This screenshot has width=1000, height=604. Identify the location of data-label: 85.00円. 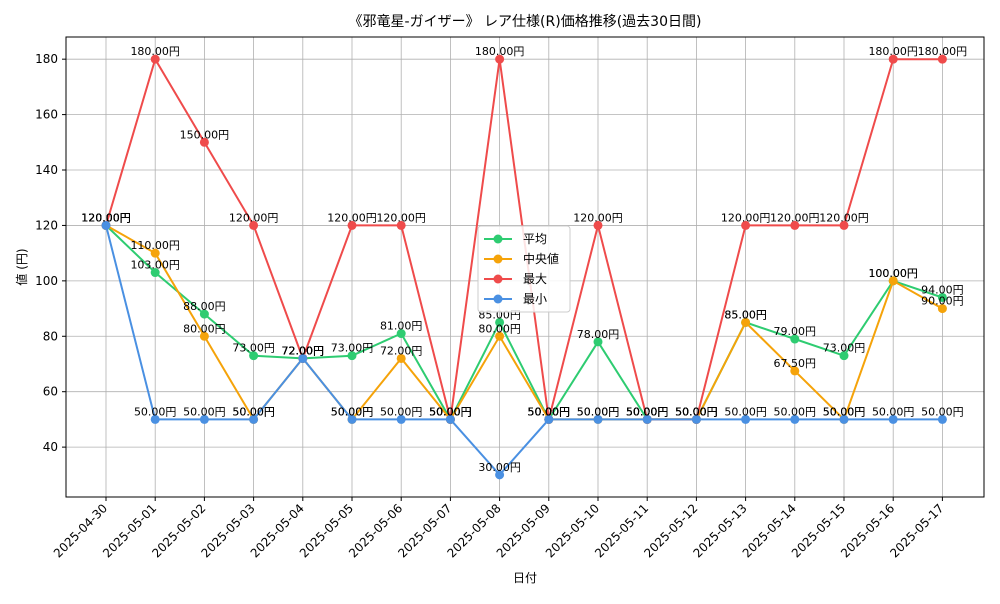
(745, 314).